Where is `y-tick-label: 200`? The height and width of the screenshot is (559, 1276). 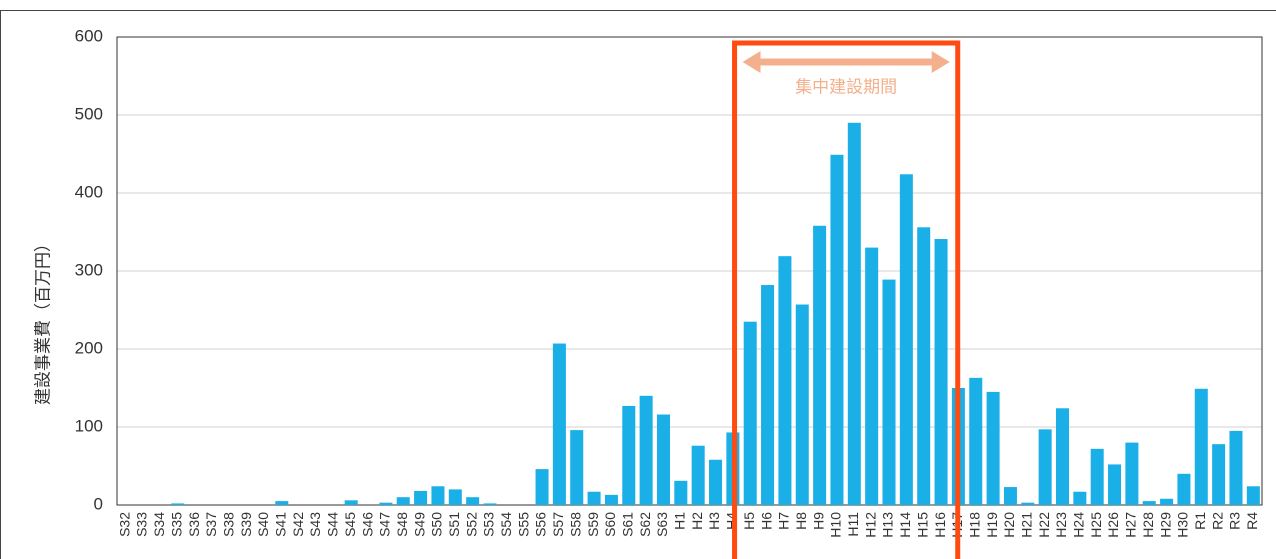 y-tick-label: 200 is located at coordinates (89, 347).